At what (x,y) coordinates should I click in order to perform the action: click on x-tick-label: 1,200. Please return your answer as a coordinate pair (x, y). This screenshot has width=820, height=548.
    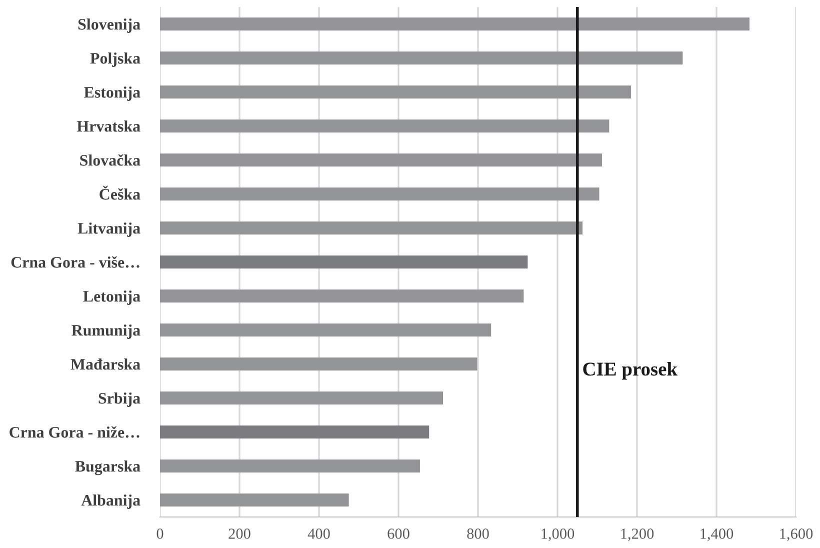
    Looking at the image, I should click on (637, 535).